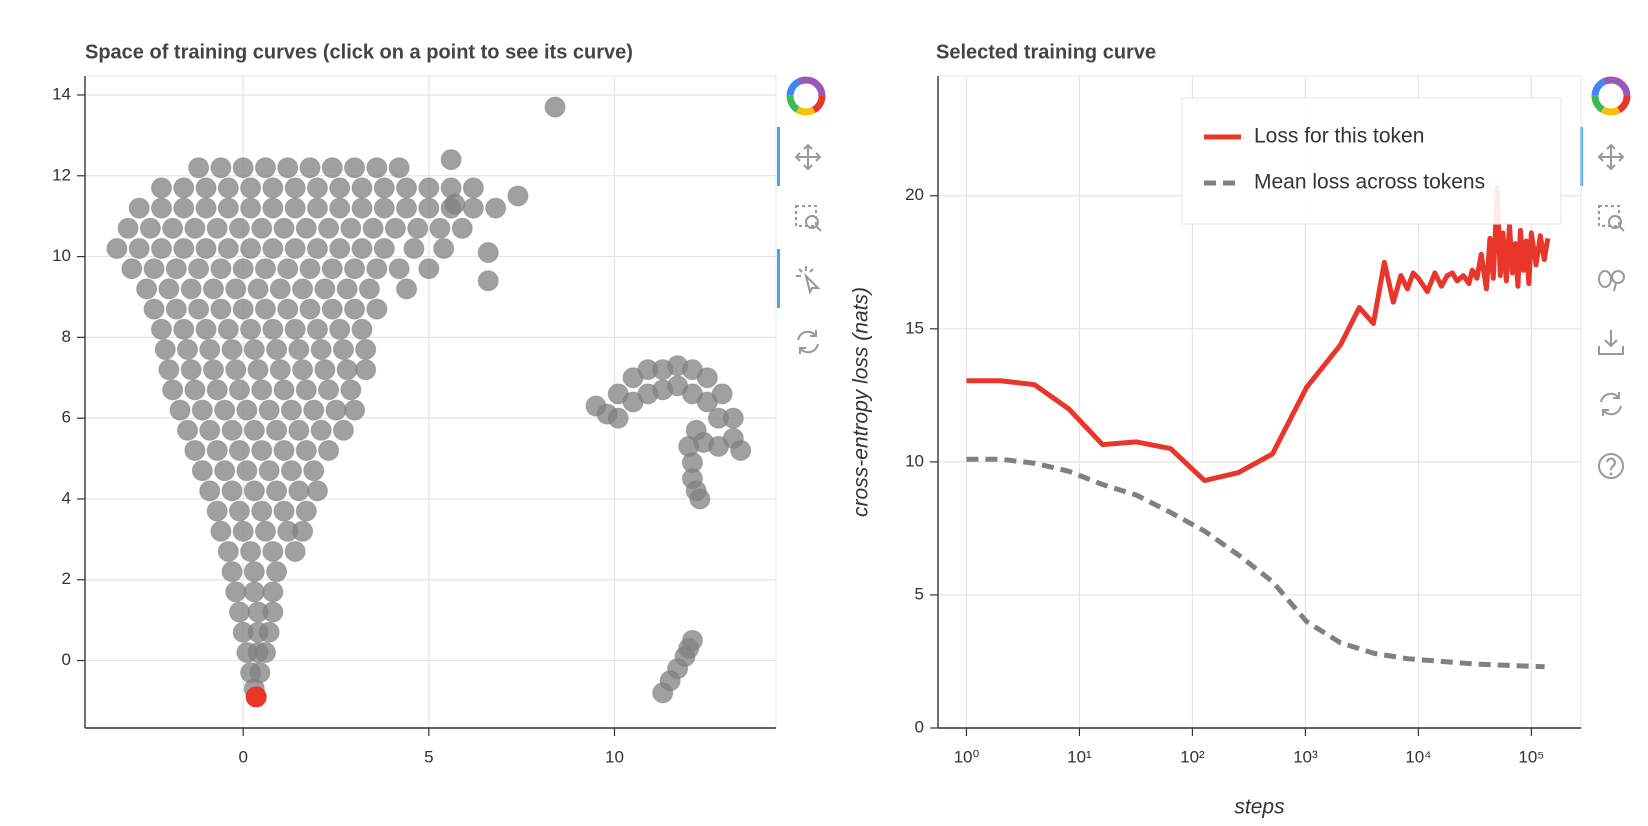  Describe the element at coordinates (1611, 281) in the screenshot. I see `wheel-zoom-tool` at that location.